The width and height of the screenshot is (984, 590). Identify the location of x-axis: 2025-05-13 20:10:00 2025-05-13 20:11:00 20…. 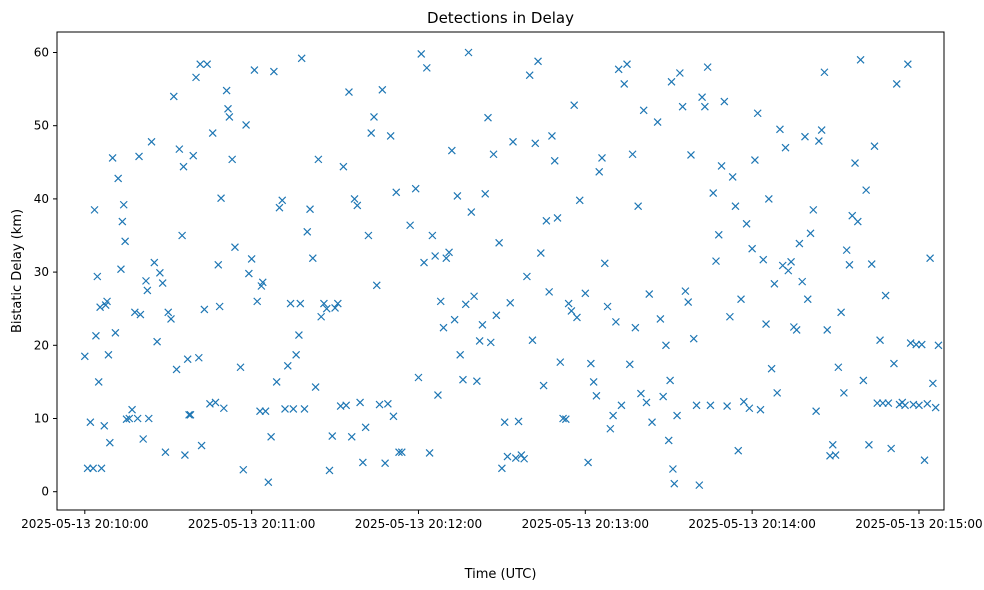
(502, 520).